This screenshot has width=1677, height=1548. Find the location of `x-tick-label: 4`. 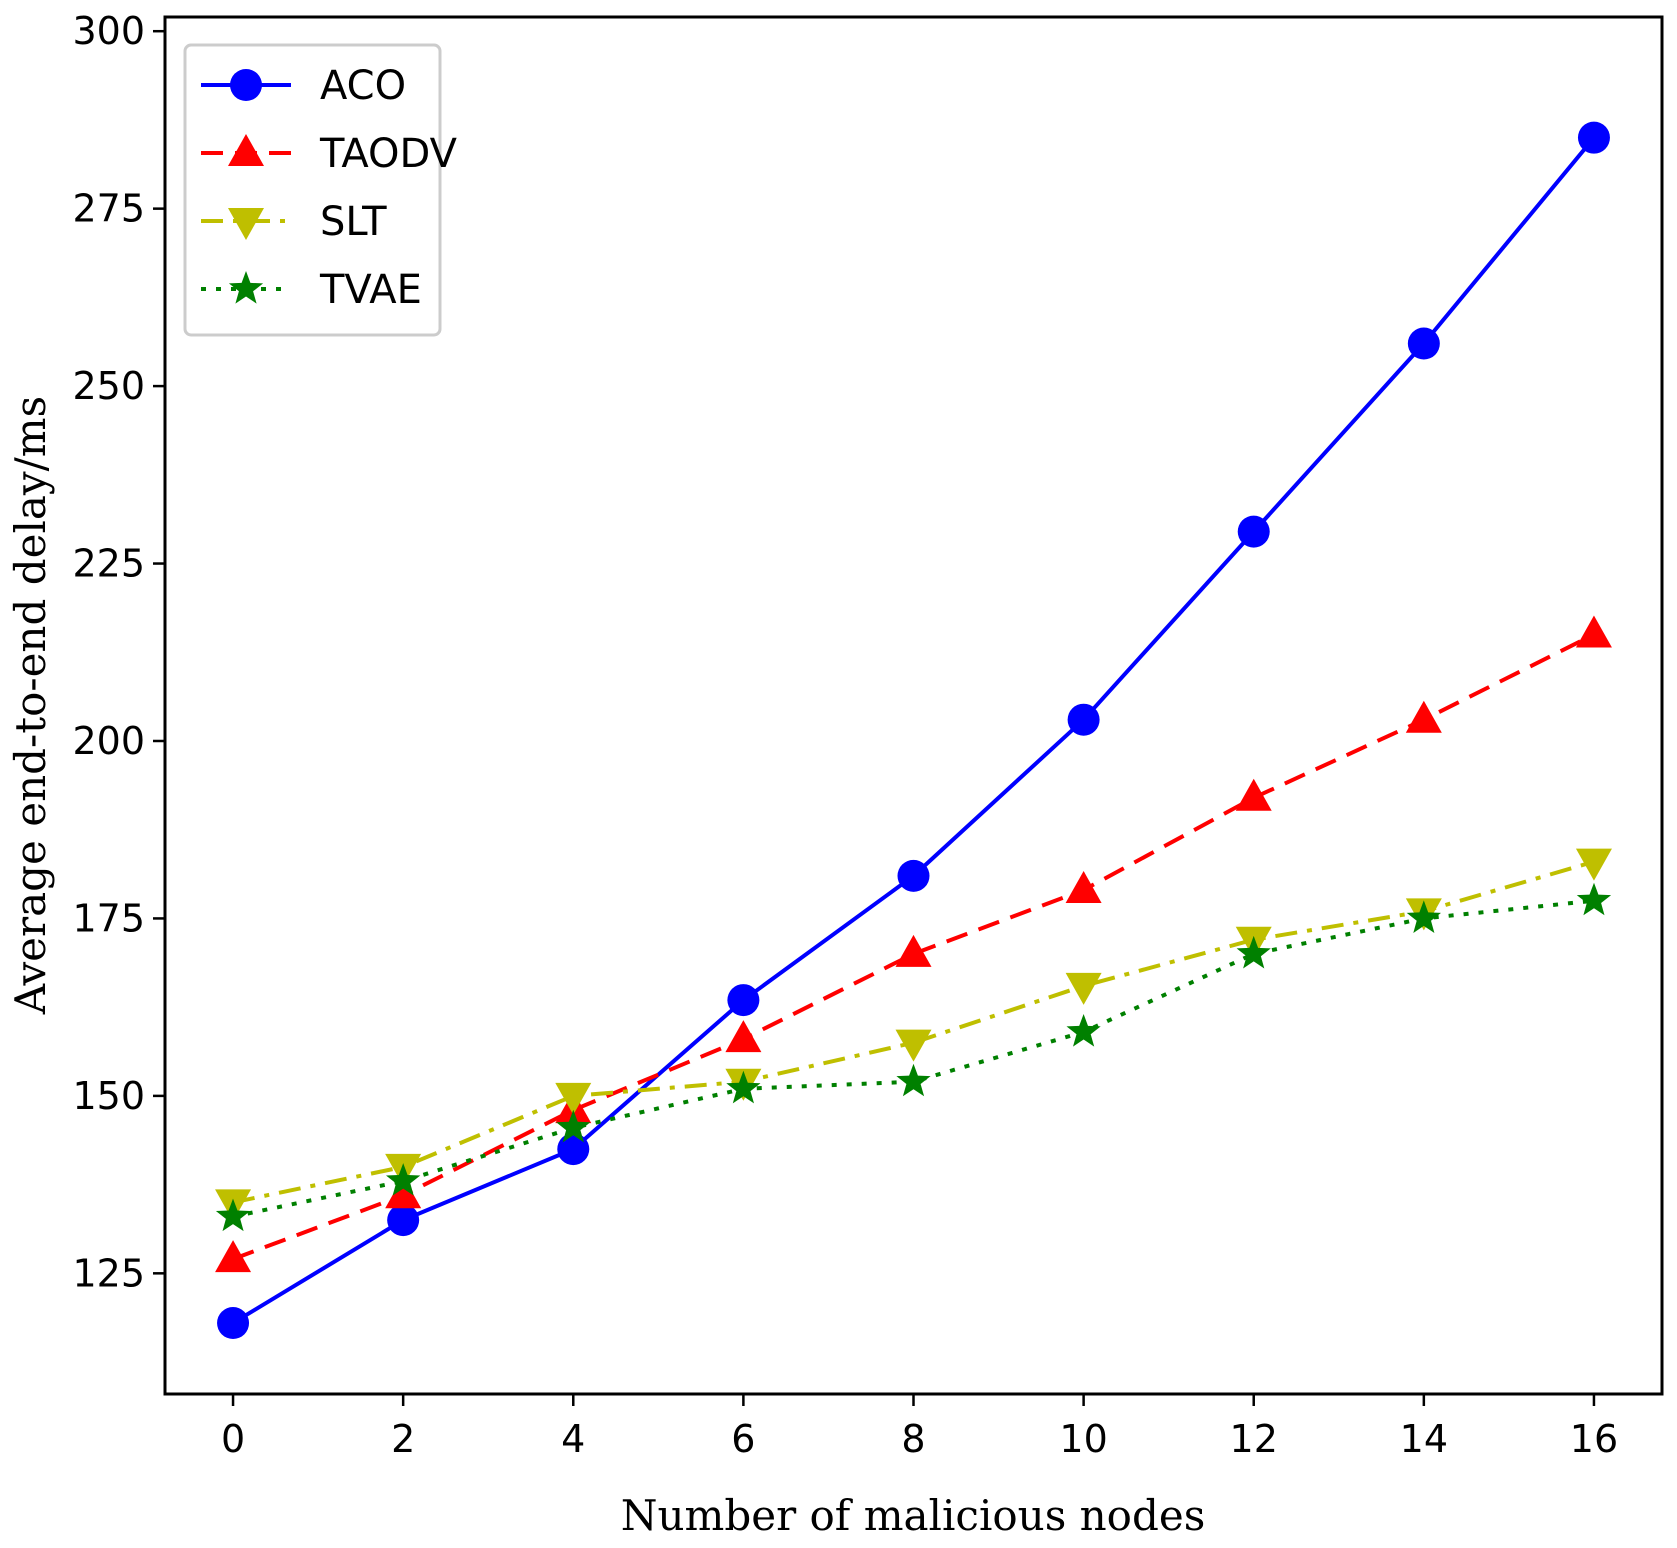

x-tick-label: 4 is located at coordinates (573, 1439).